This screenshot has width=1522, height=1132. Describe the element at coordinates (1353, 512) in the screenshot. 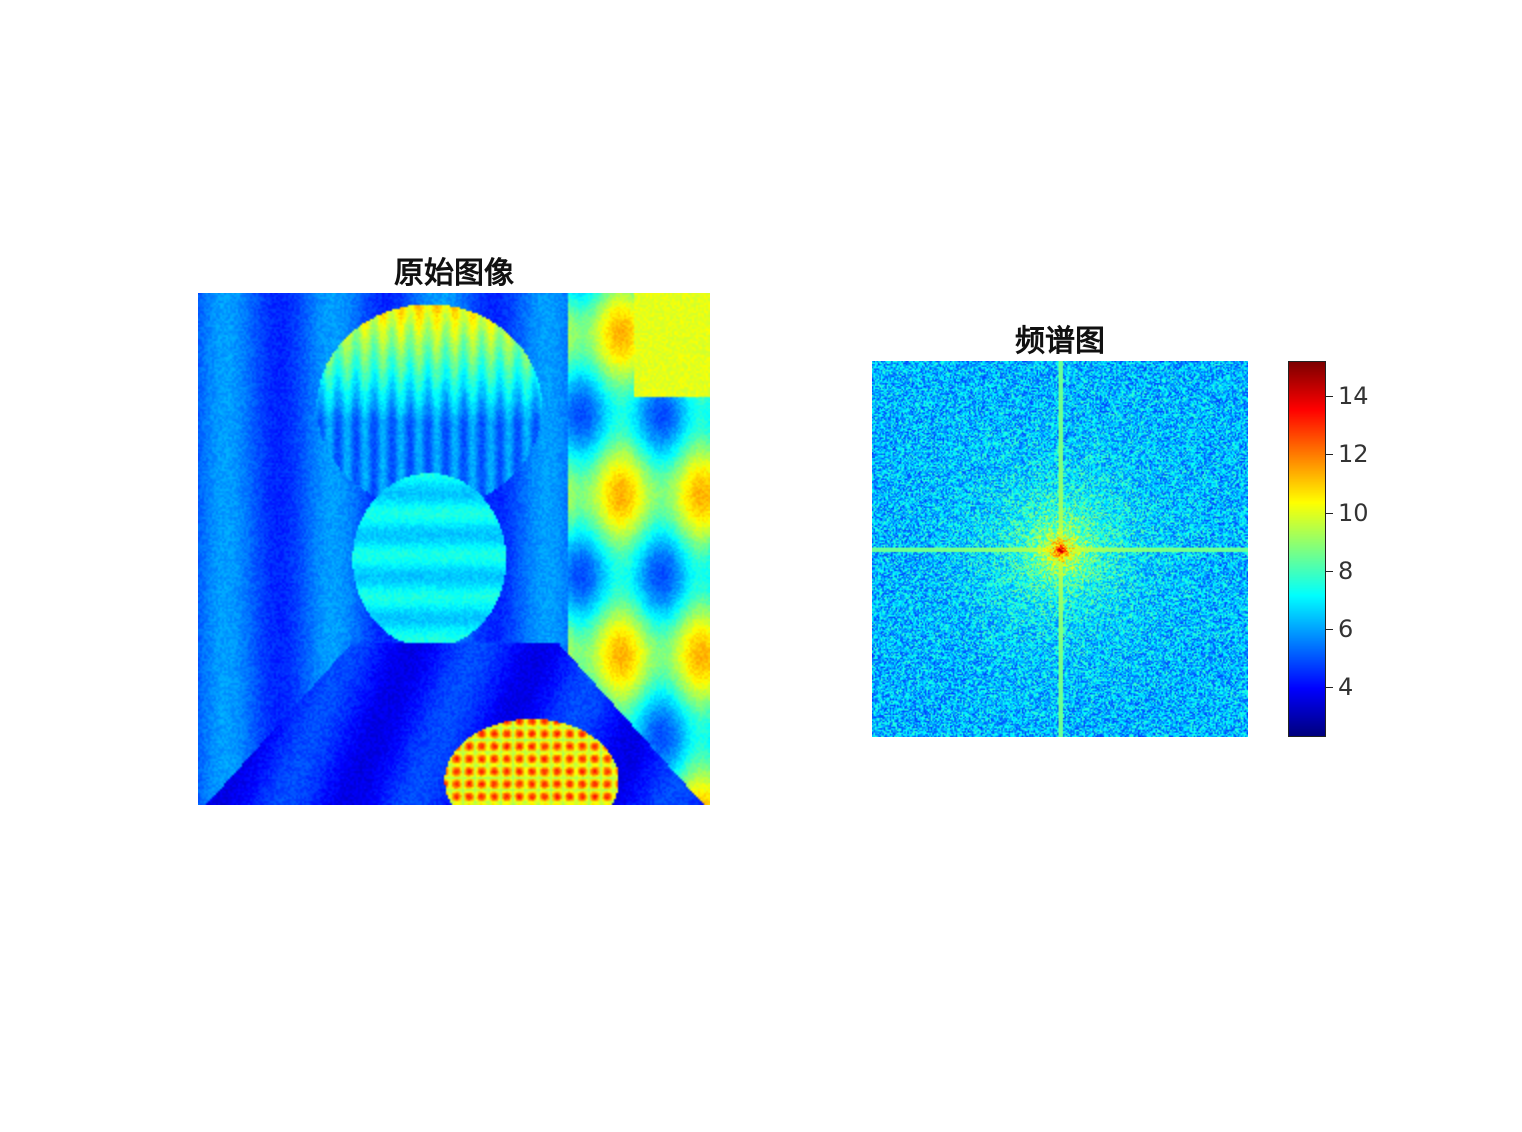

I see `colorbar-tick-label: 10` at that location.